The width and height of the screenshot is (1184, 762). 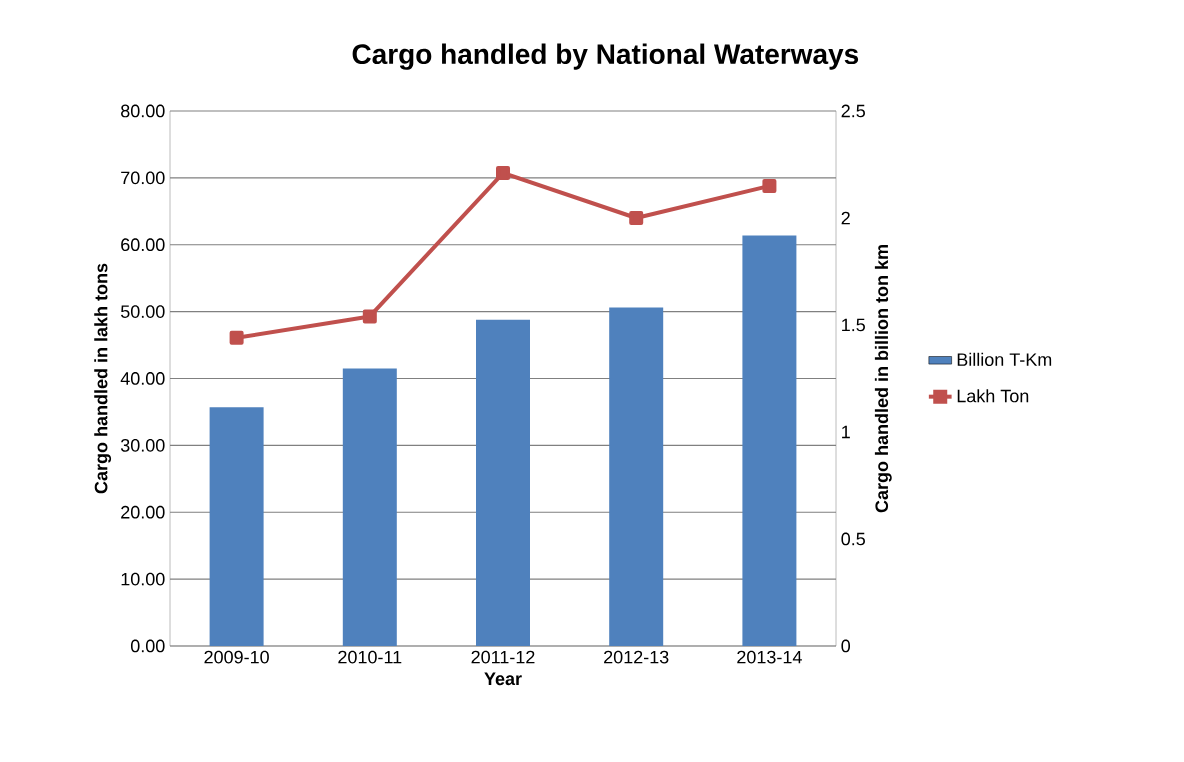 I want to click on y-tick-label: 60.00, so click(x=143, y=245).